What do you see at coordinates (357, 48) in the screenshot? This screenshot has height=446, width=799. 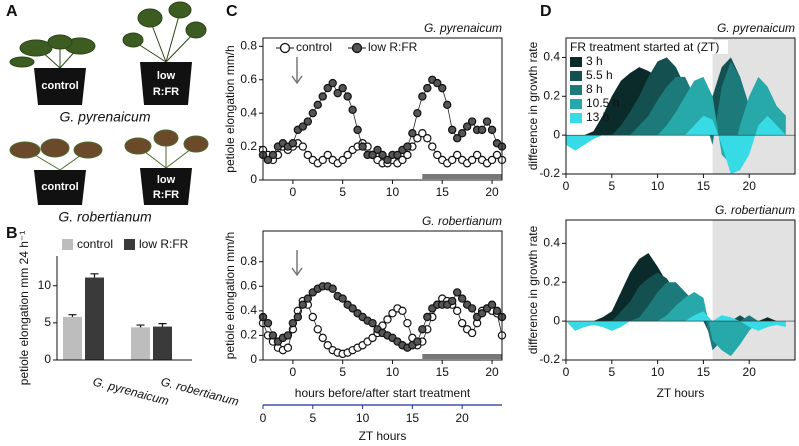 I see `legend-marker` at bounding box center [357, 48].